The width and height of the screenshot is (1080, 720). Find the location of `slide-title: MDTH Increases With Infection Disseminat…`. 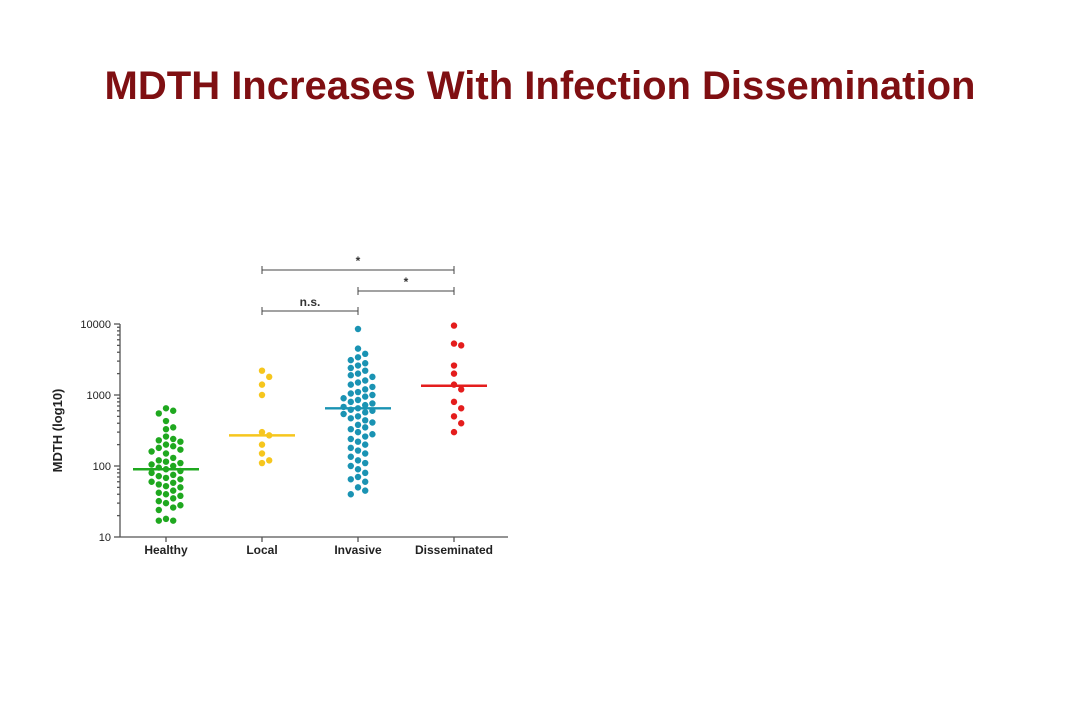

slide-title: MDTH Increases With Infection Disseminat… is located at coordinates (540, 86).